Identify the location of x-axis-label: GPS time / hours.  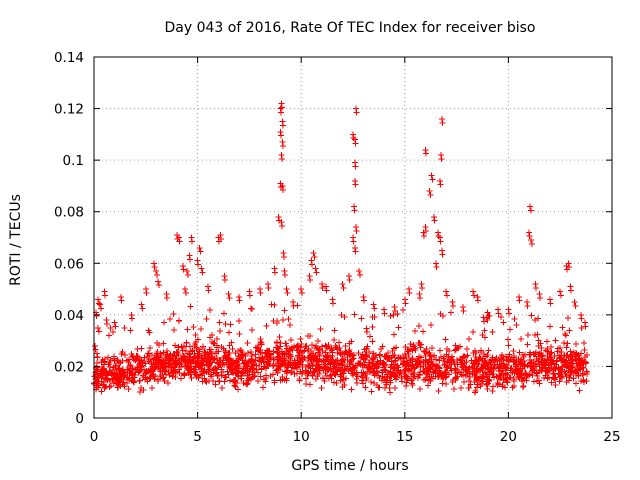
(349, 466).